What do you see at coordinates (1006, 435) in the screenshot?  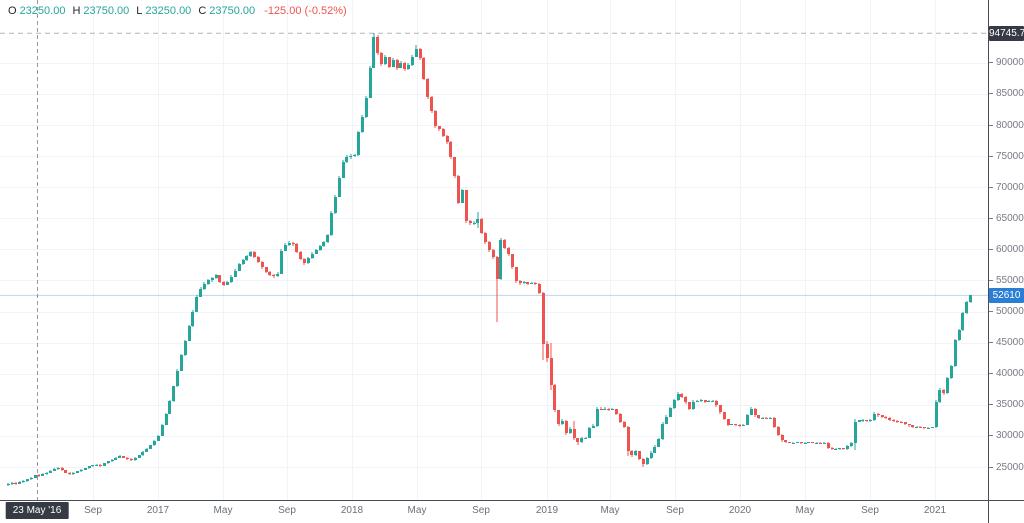 I see `price-tick-label: 30000` at bounding box center [1006, 435].